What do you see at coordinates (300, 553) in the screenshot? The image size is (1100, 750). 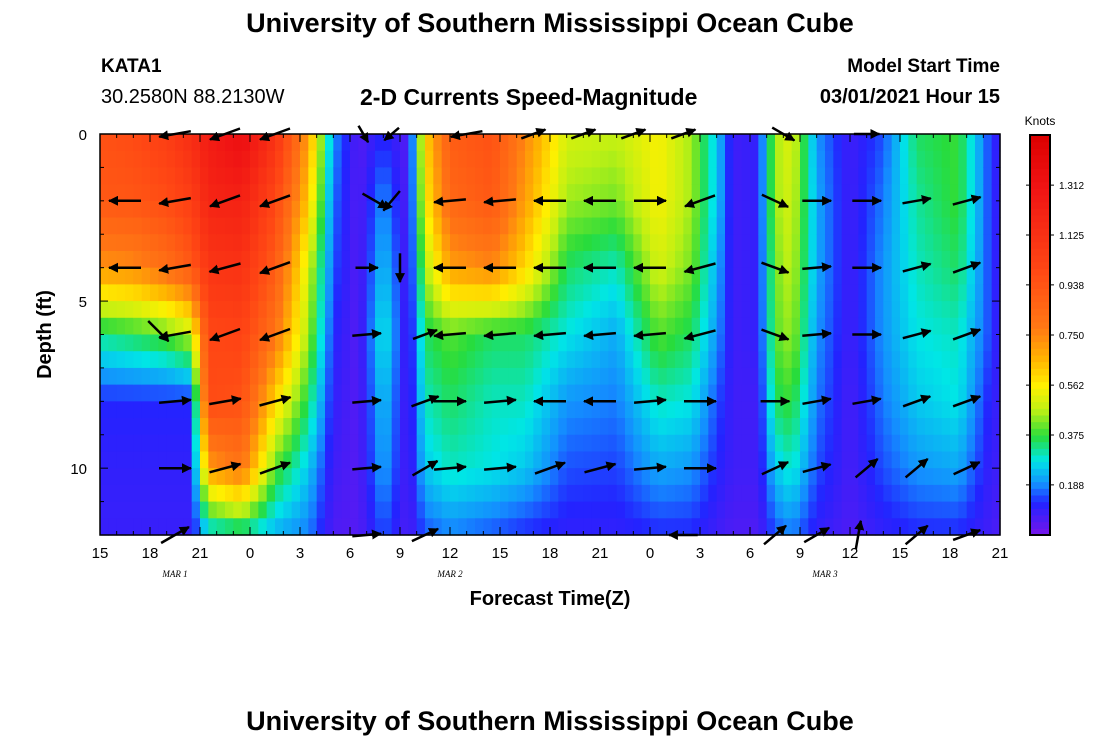 I see `x-tick-label: 3` at bounding box center [300, 553].